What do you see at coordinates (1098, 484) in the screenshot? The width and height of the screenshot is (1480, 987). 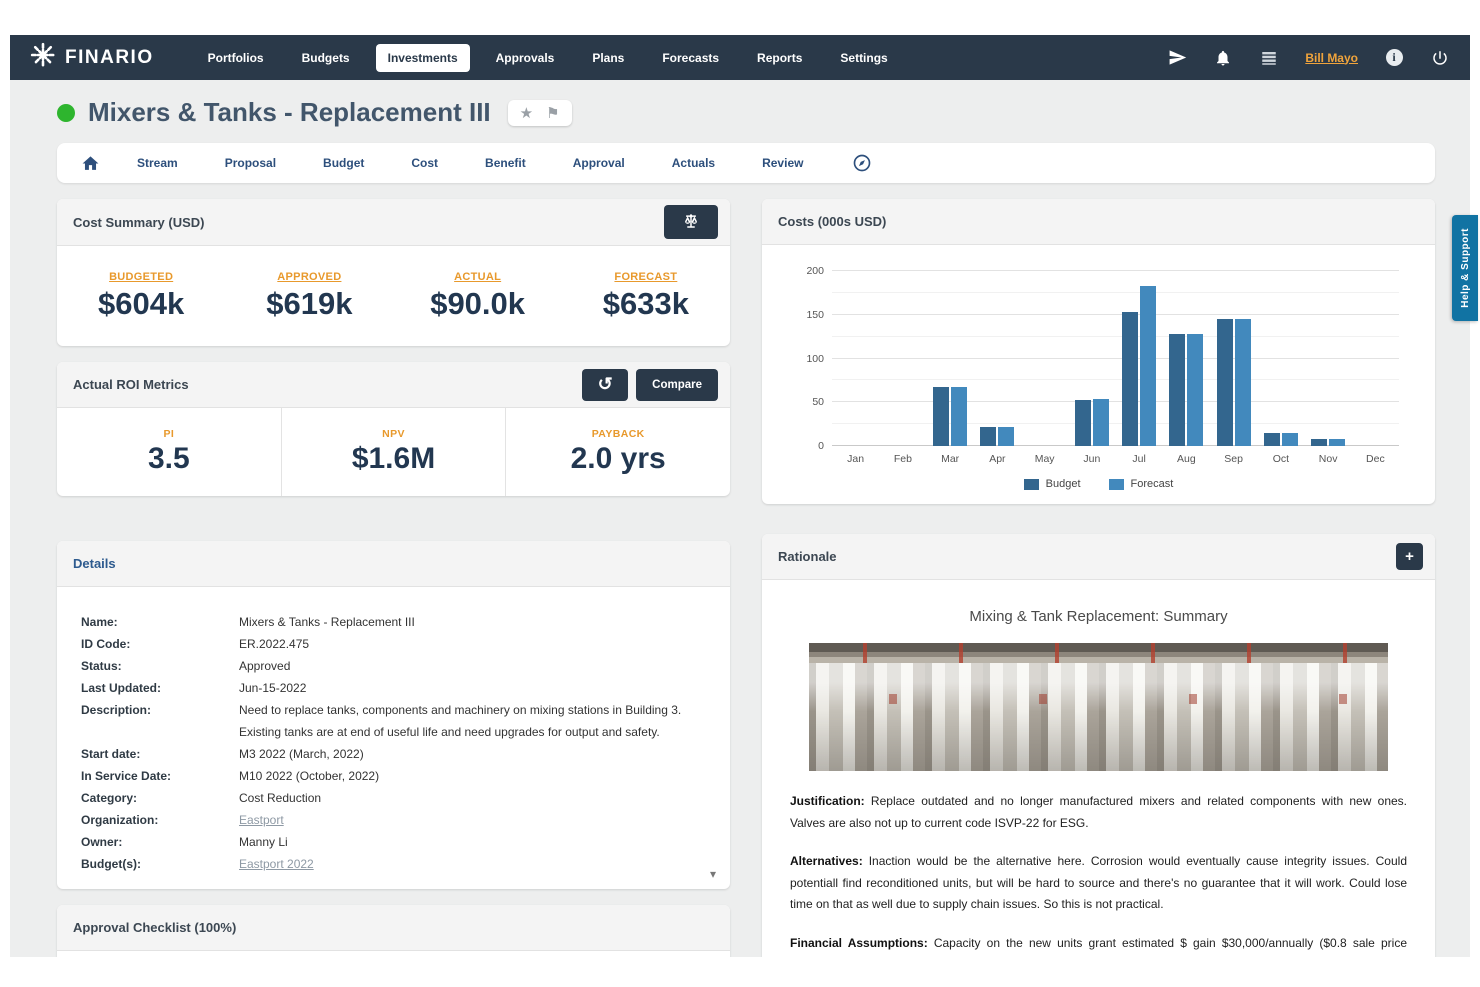 I see `chart-legend: Budget Forecast` at bounding box center [1098, 484].